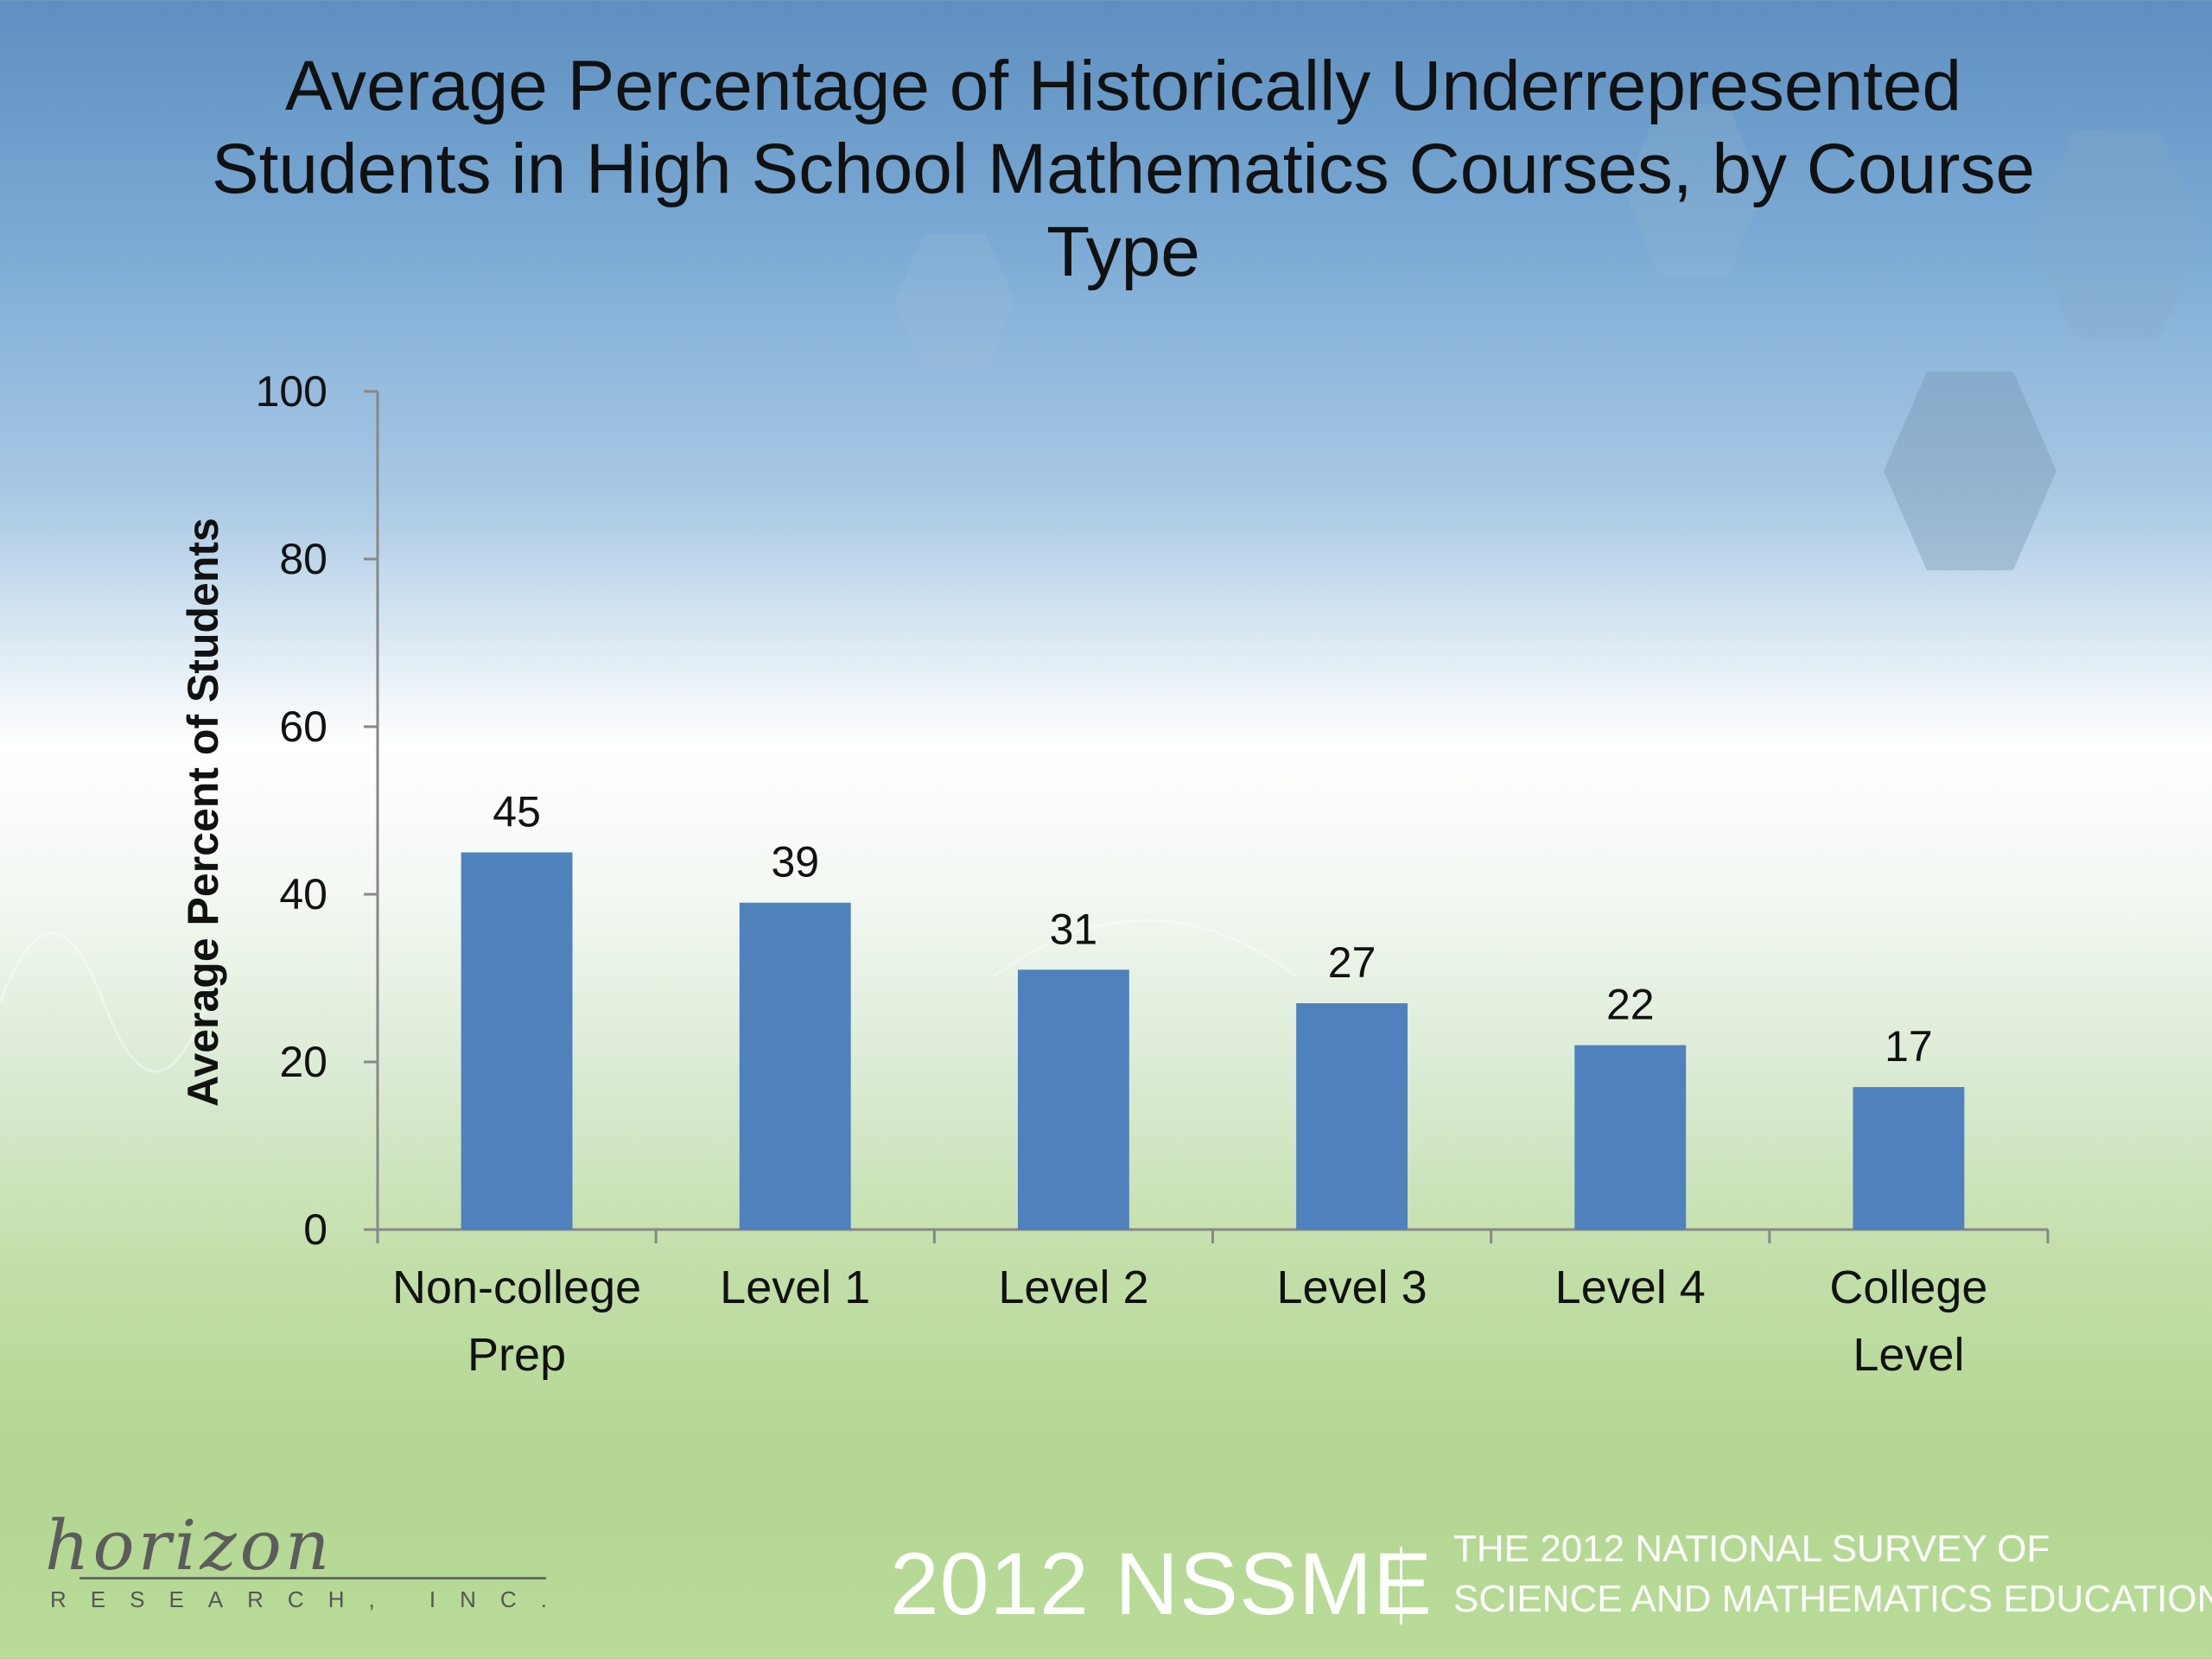  Describe the element at coordinates (1352, 963) in the screenshot. I see `data-label: 27` at that location.